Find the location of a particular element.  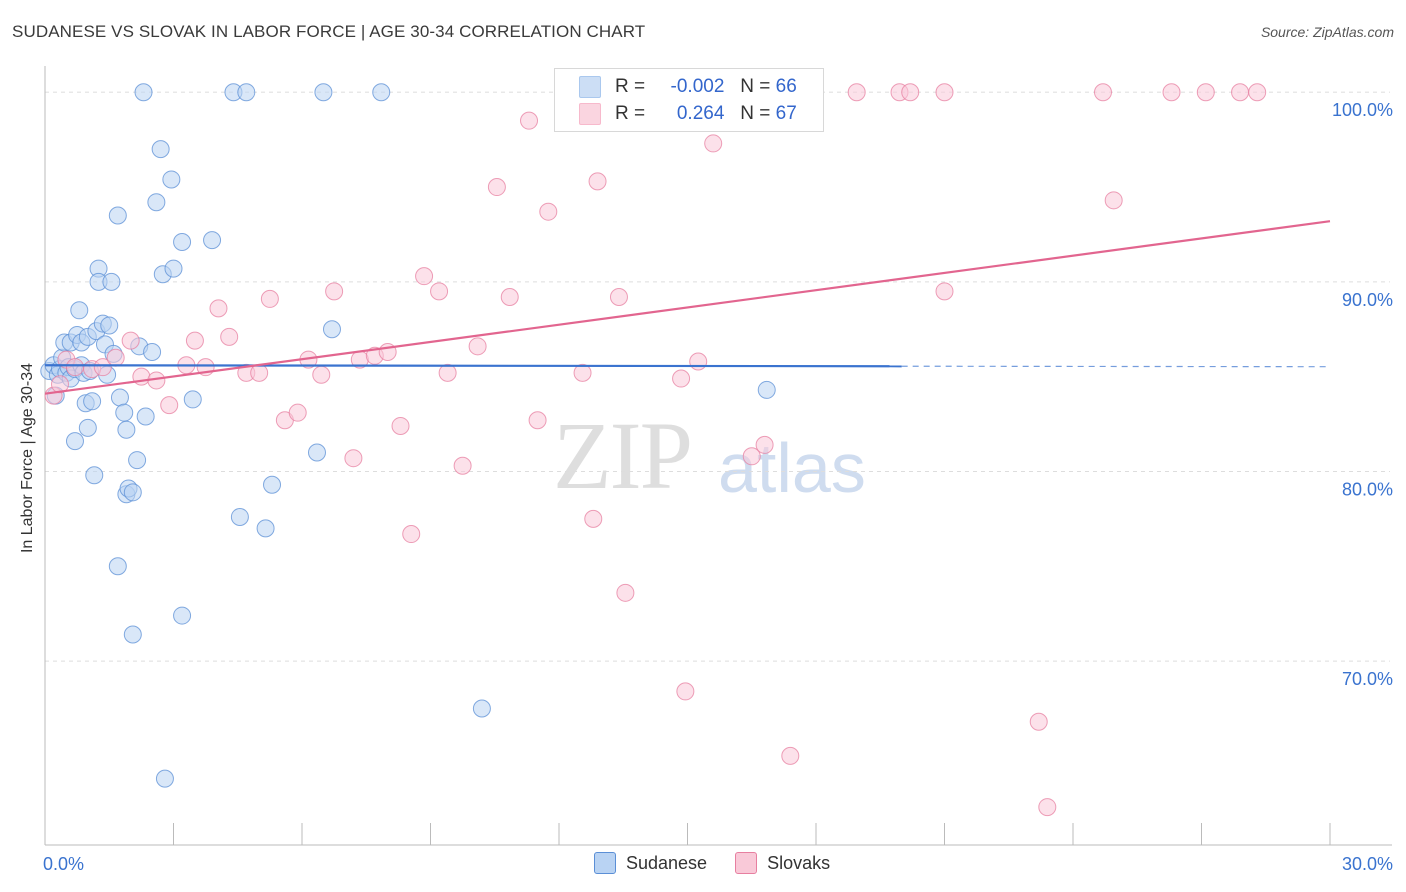

x-tick-label: 0.0% is located at coordinates (63, 864).